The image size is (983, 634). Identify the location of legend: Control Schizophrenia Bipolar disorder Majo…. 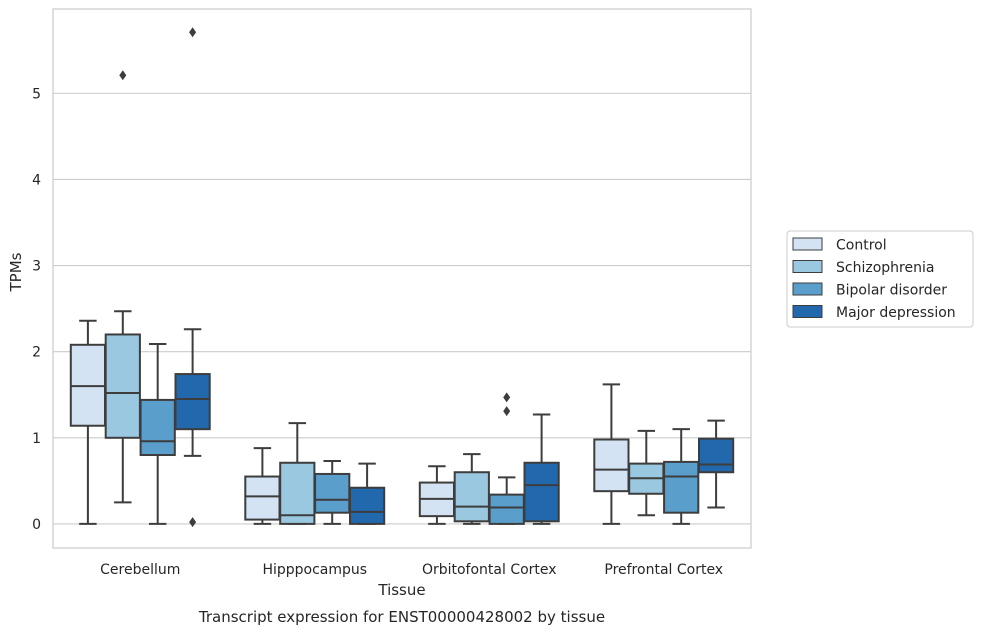
(880, 279).